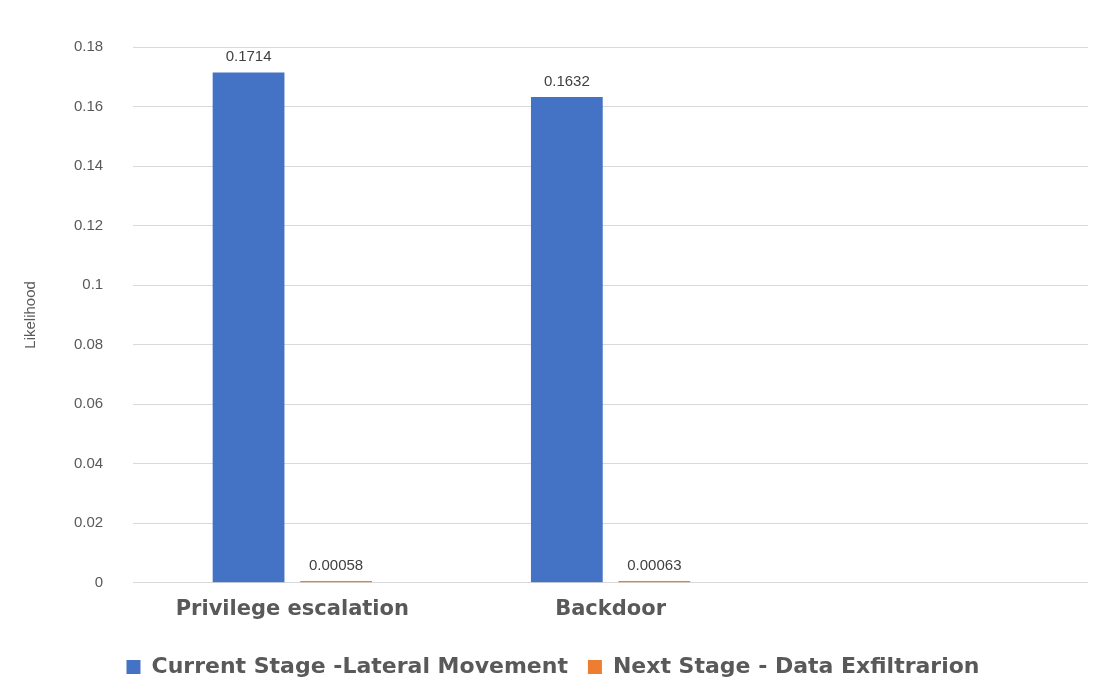 Image resolution: width=1108 pixels, height=697 pixels. What do you see at coordinates (796, 665) in the screenshot?
I see `legend-label: Next Stage - Data Exfiltrarion` at bounding box center [796, 665].